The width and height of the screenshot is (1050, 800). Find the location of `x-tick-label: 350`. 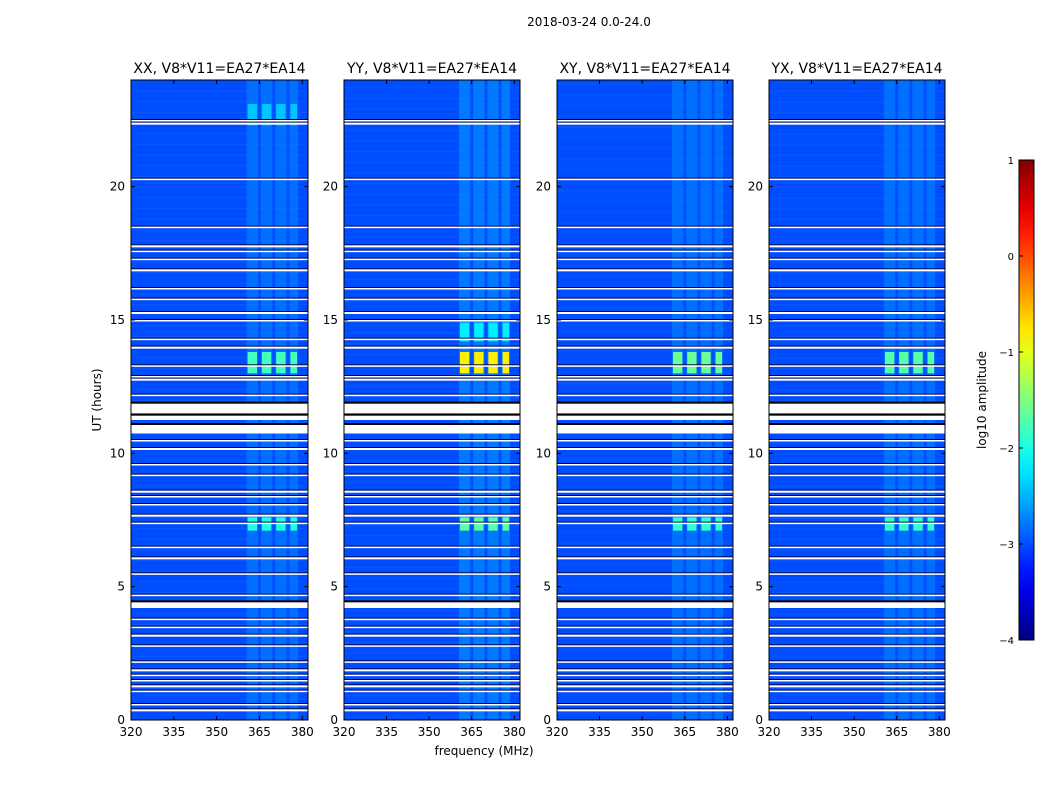

x-tick-label: 350 is located at coordinates (854, 732).